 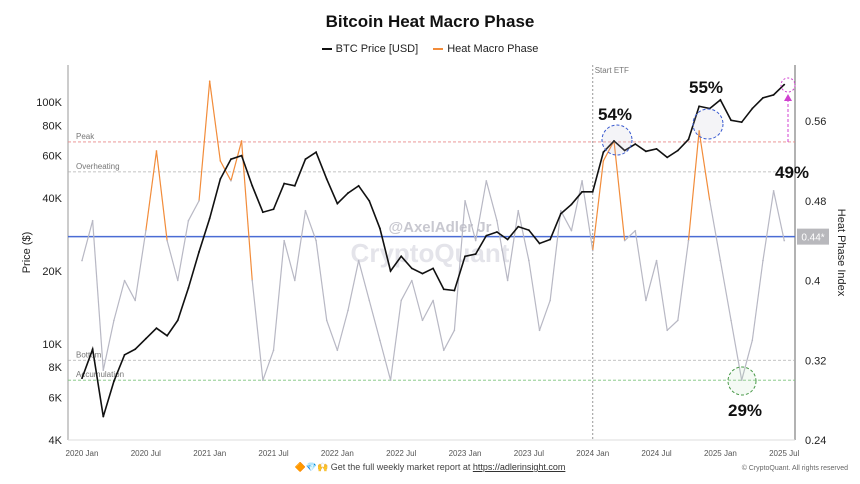 What do you see at coordinates (52, 345) in the screenshot?
I see `left-tick-label: 10K` at bounding box center [52, 345].